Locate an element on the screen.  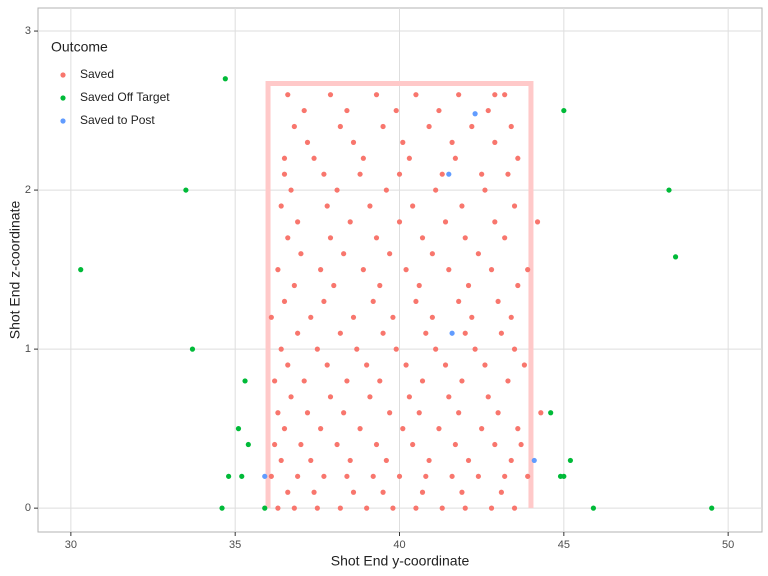
legend-swatch is located at coordinates (63, 98).